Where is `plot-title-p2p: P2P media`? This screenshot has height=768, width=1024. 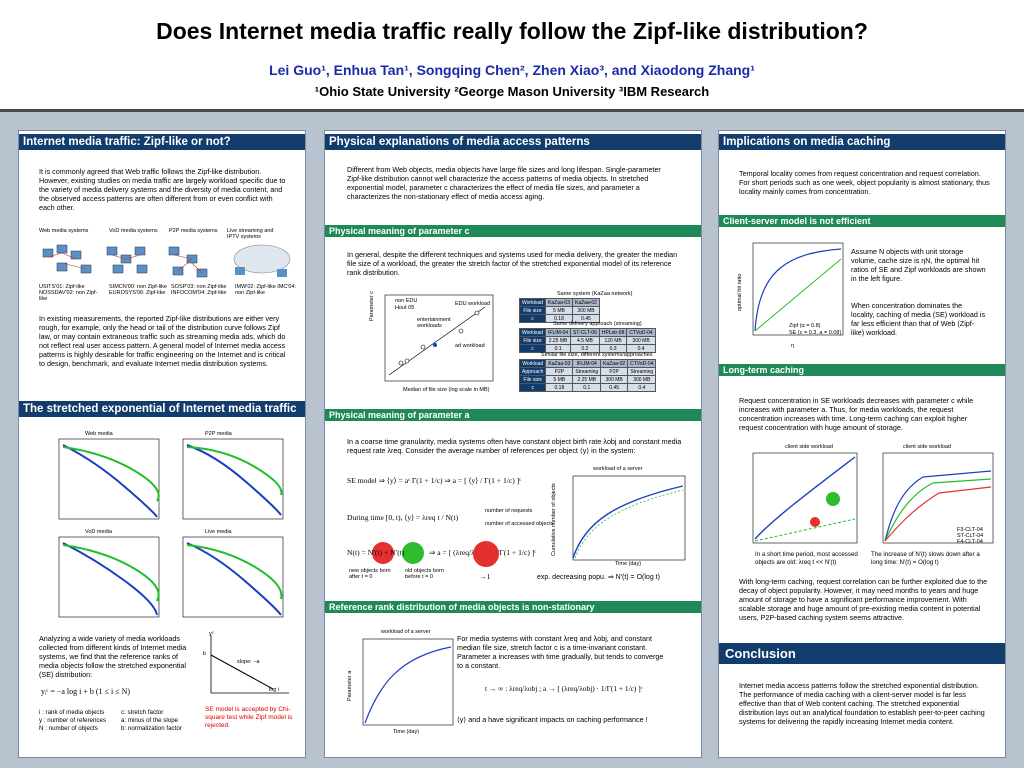 plot-title-p2p: P2P media is located at coordinates (218, 434).